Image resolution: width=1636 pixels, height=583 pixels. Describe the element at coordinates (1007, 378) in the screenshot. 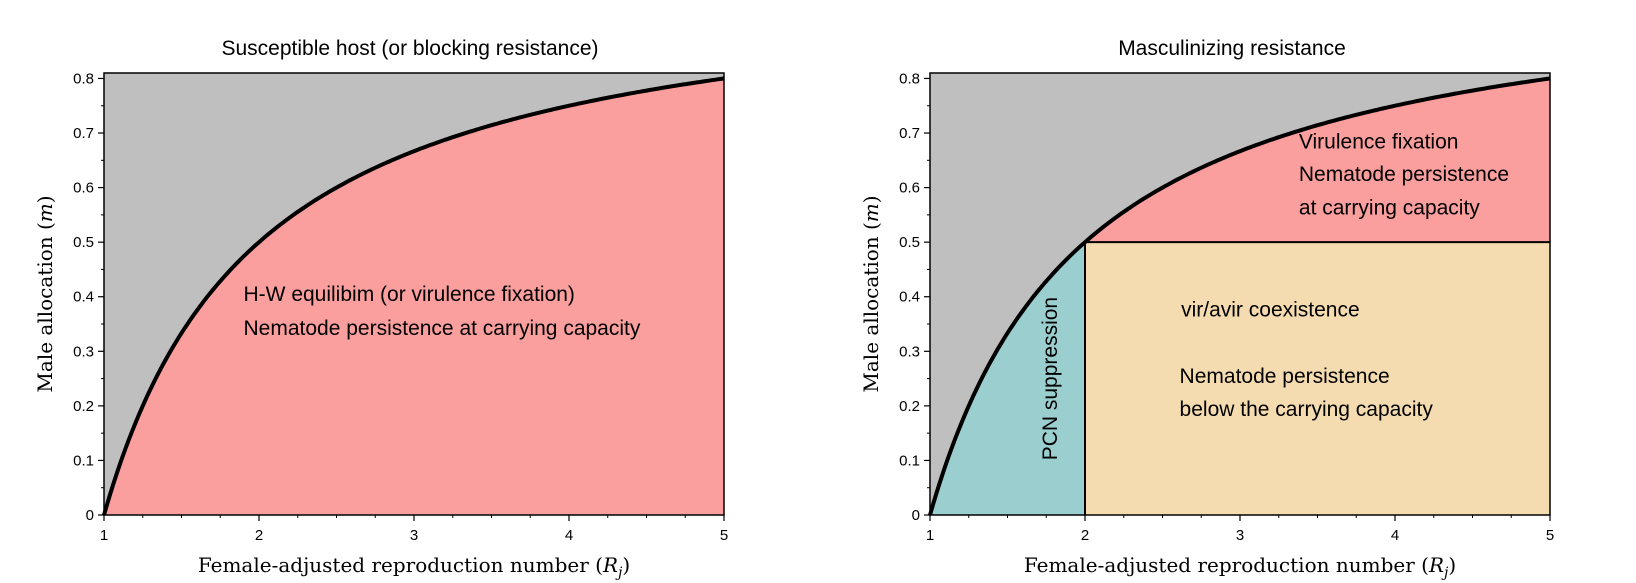

I see `region-pcn-suppression` at that location.